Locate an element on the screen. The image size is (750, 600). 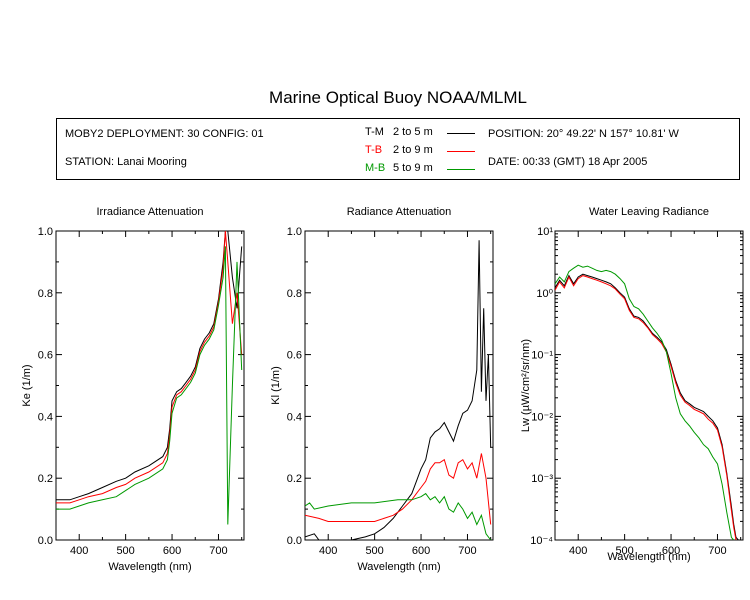
panel3-xlabel: Wavelength (nm) is located at coordinates (648, 557).